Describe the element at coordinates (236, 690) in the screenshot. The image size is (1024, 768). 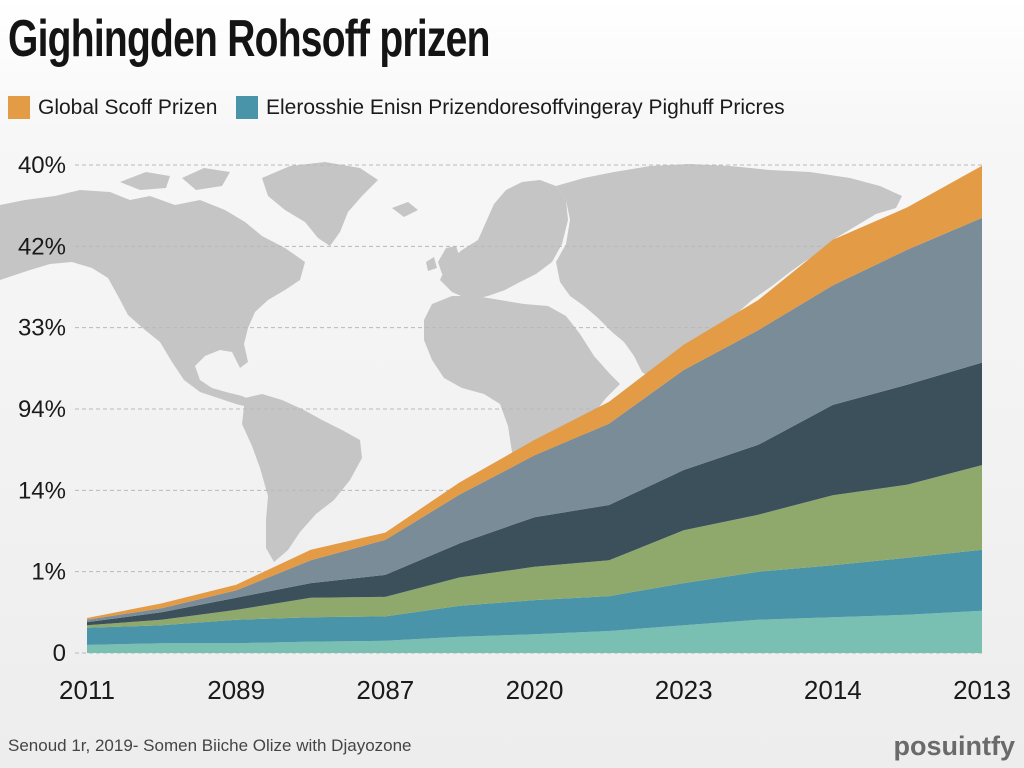
I see `x-tick-label: 2089` at that location.